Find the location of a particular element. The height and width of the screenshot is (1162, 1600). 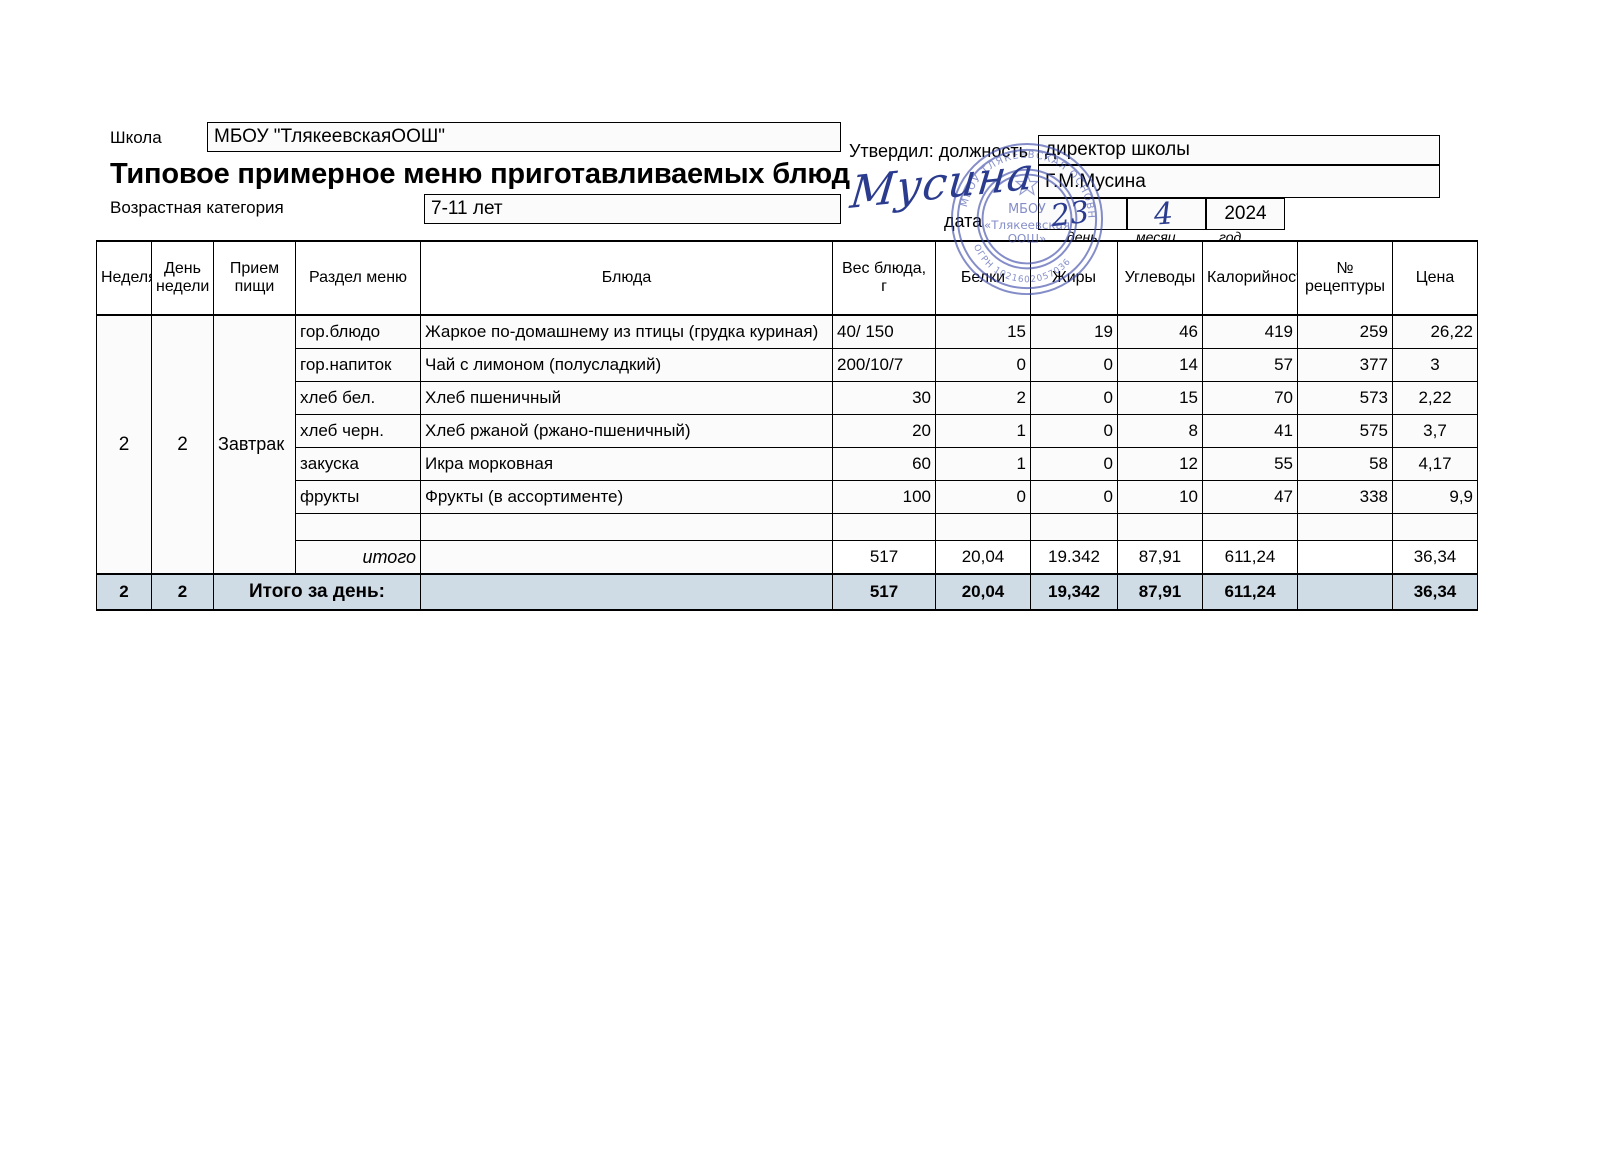

cell-protein: 2 is located at coordinates (983, 398).